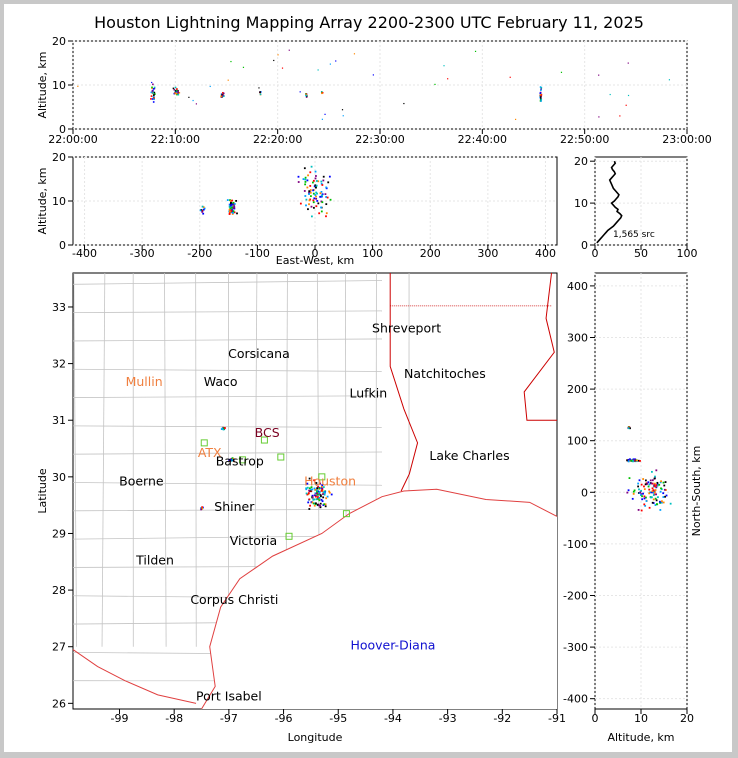  I want to click on lat-tick-label: 33, so click(59, 307).